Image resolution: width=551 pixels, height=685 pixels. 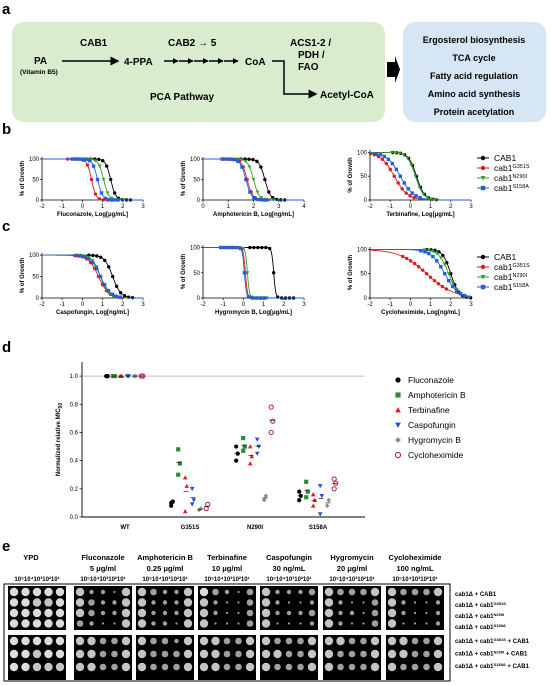 What do you see at coordinates (304, 305) in the screenshot?
I see `x-tick-label: 3` at bounding box center [304, 305].